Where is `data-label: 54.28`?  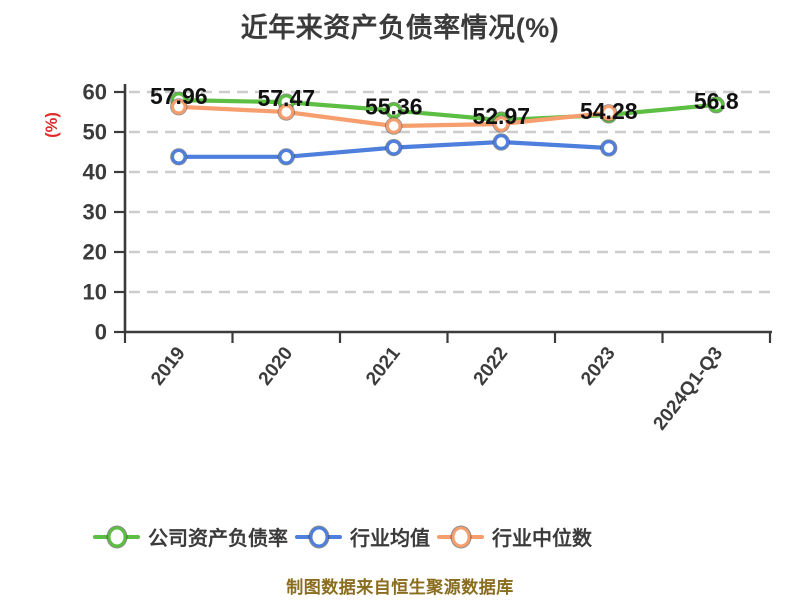 data-label: 54.28 is located at coordinates (609, 111).